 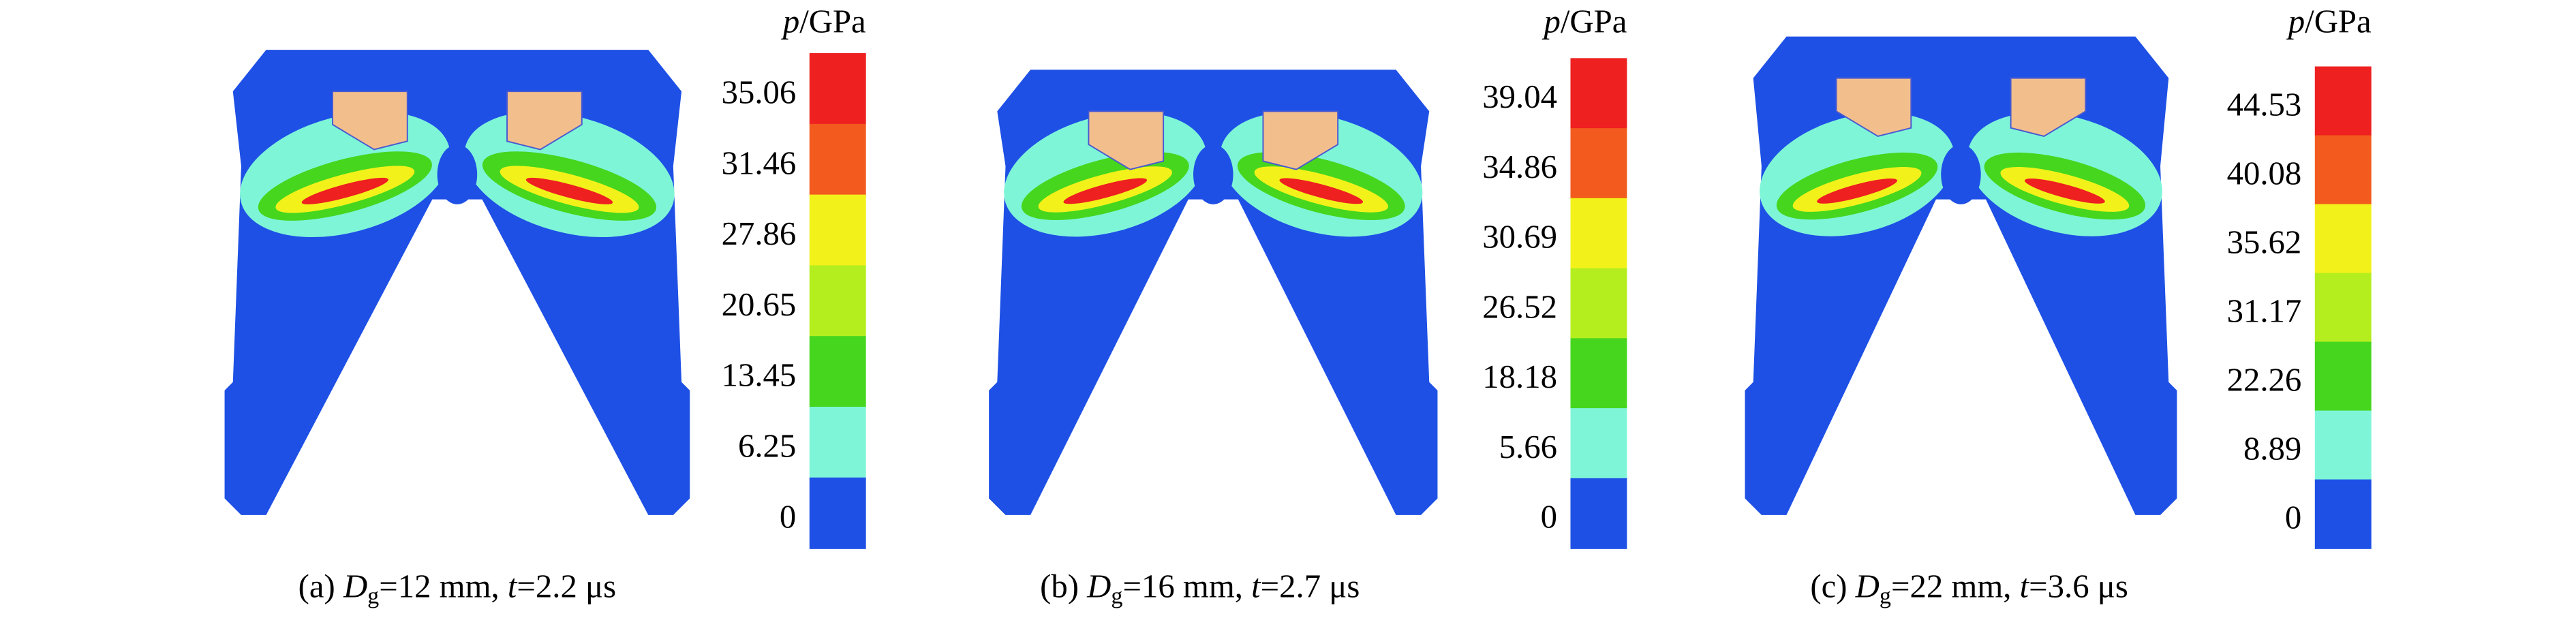 I want to click on caption-text: =16 mm,, so click(x=1186, y=586).